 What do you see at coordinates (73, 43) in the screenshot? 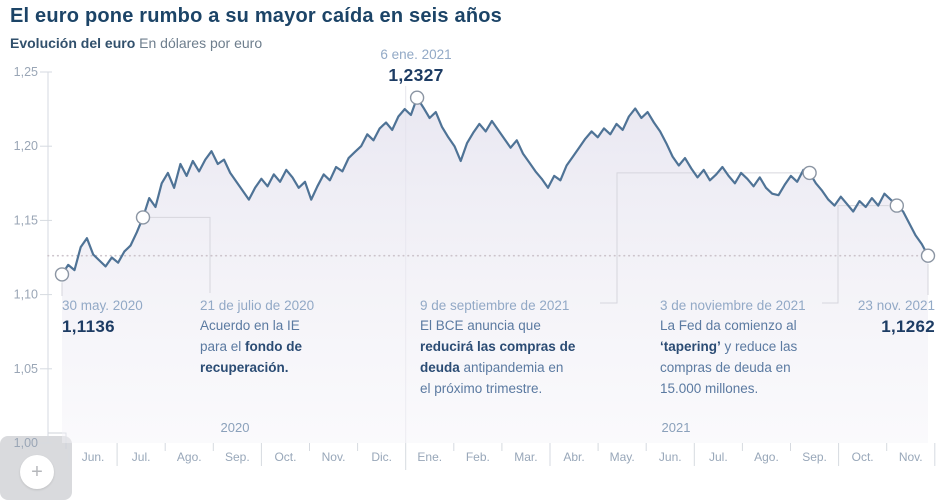
I see `subtitle-bold: Evolución del euro` at bounding box center [73, 43].